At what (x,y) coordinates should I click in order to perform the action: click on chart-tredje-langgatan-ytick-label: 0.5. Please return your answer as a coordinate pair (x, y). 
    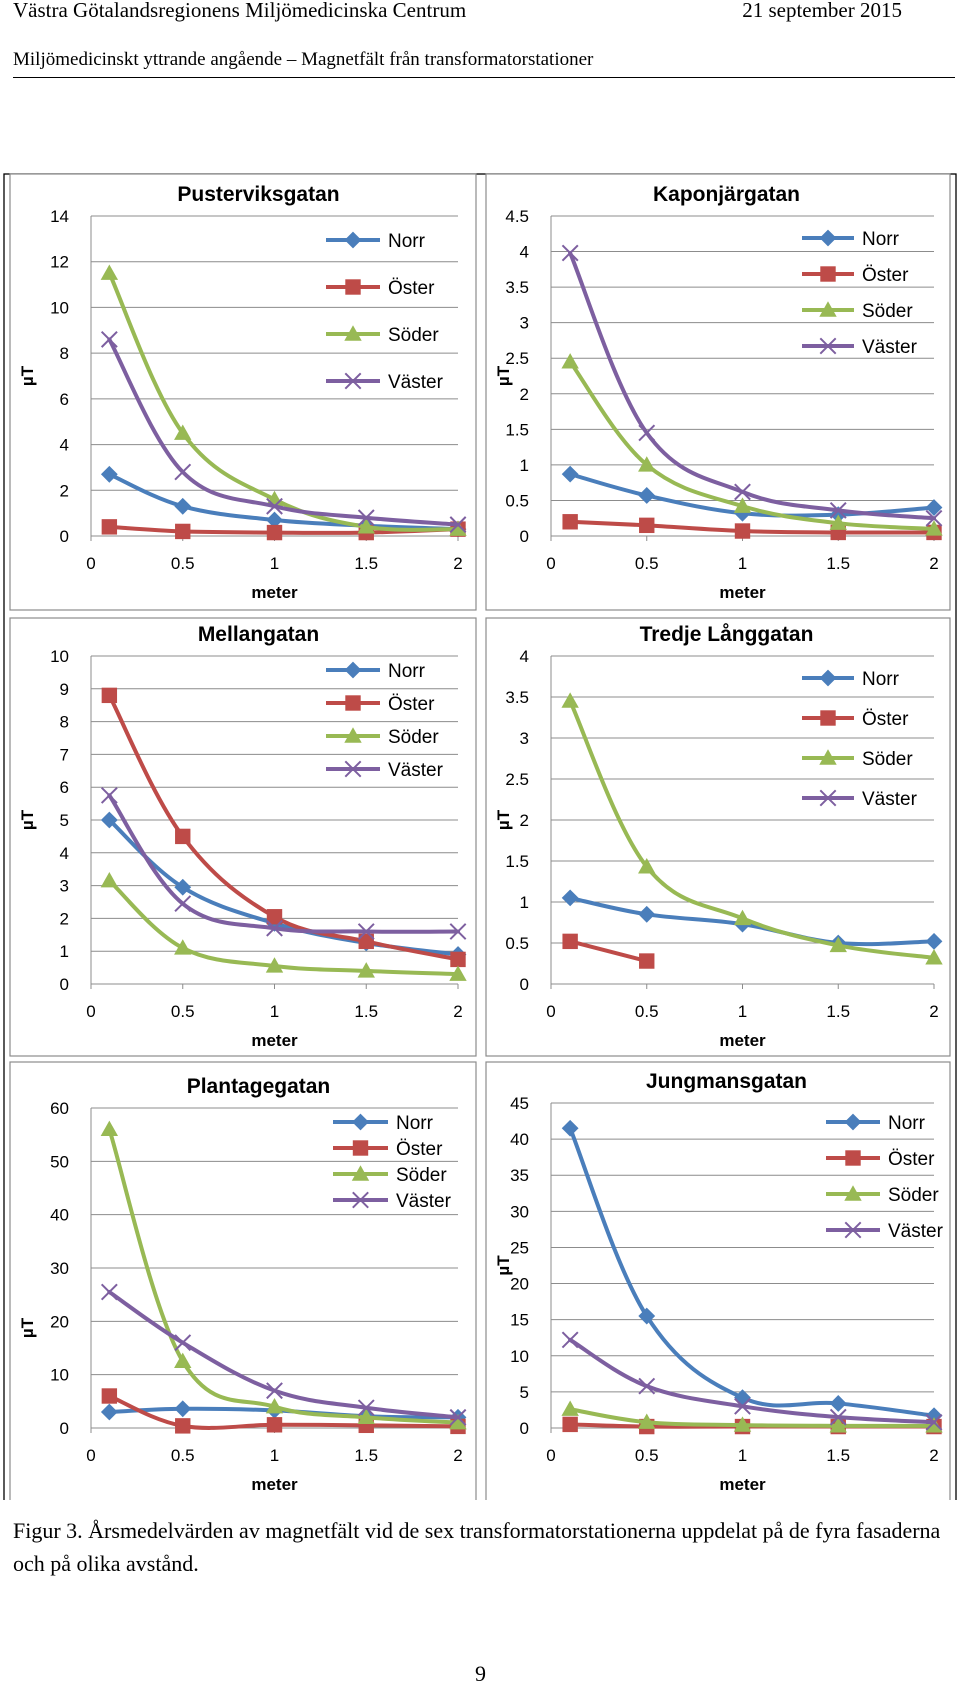
    Looking at the image, I should click on (517, 943).